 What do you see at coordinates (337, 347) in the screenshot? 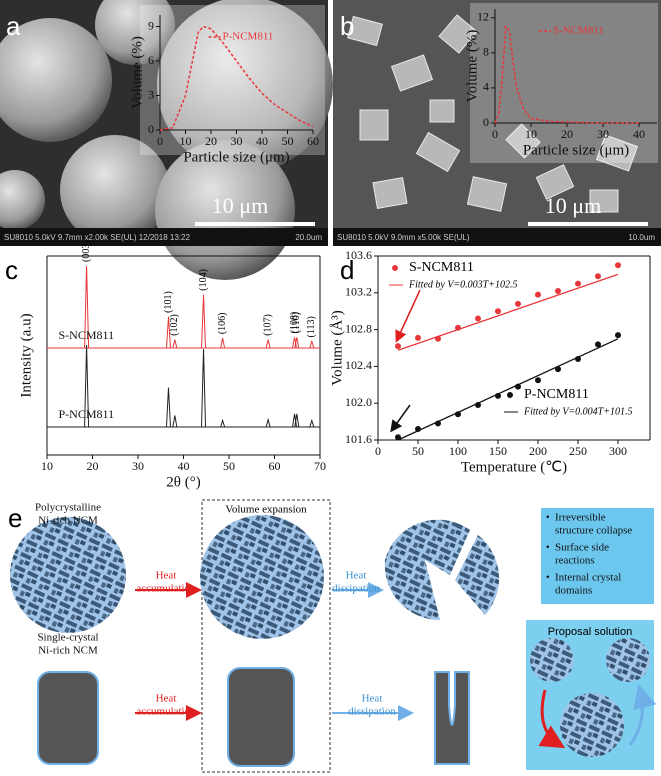
I see `y-axis-label: Volume (Å³)` at bounding box center [337, 347].